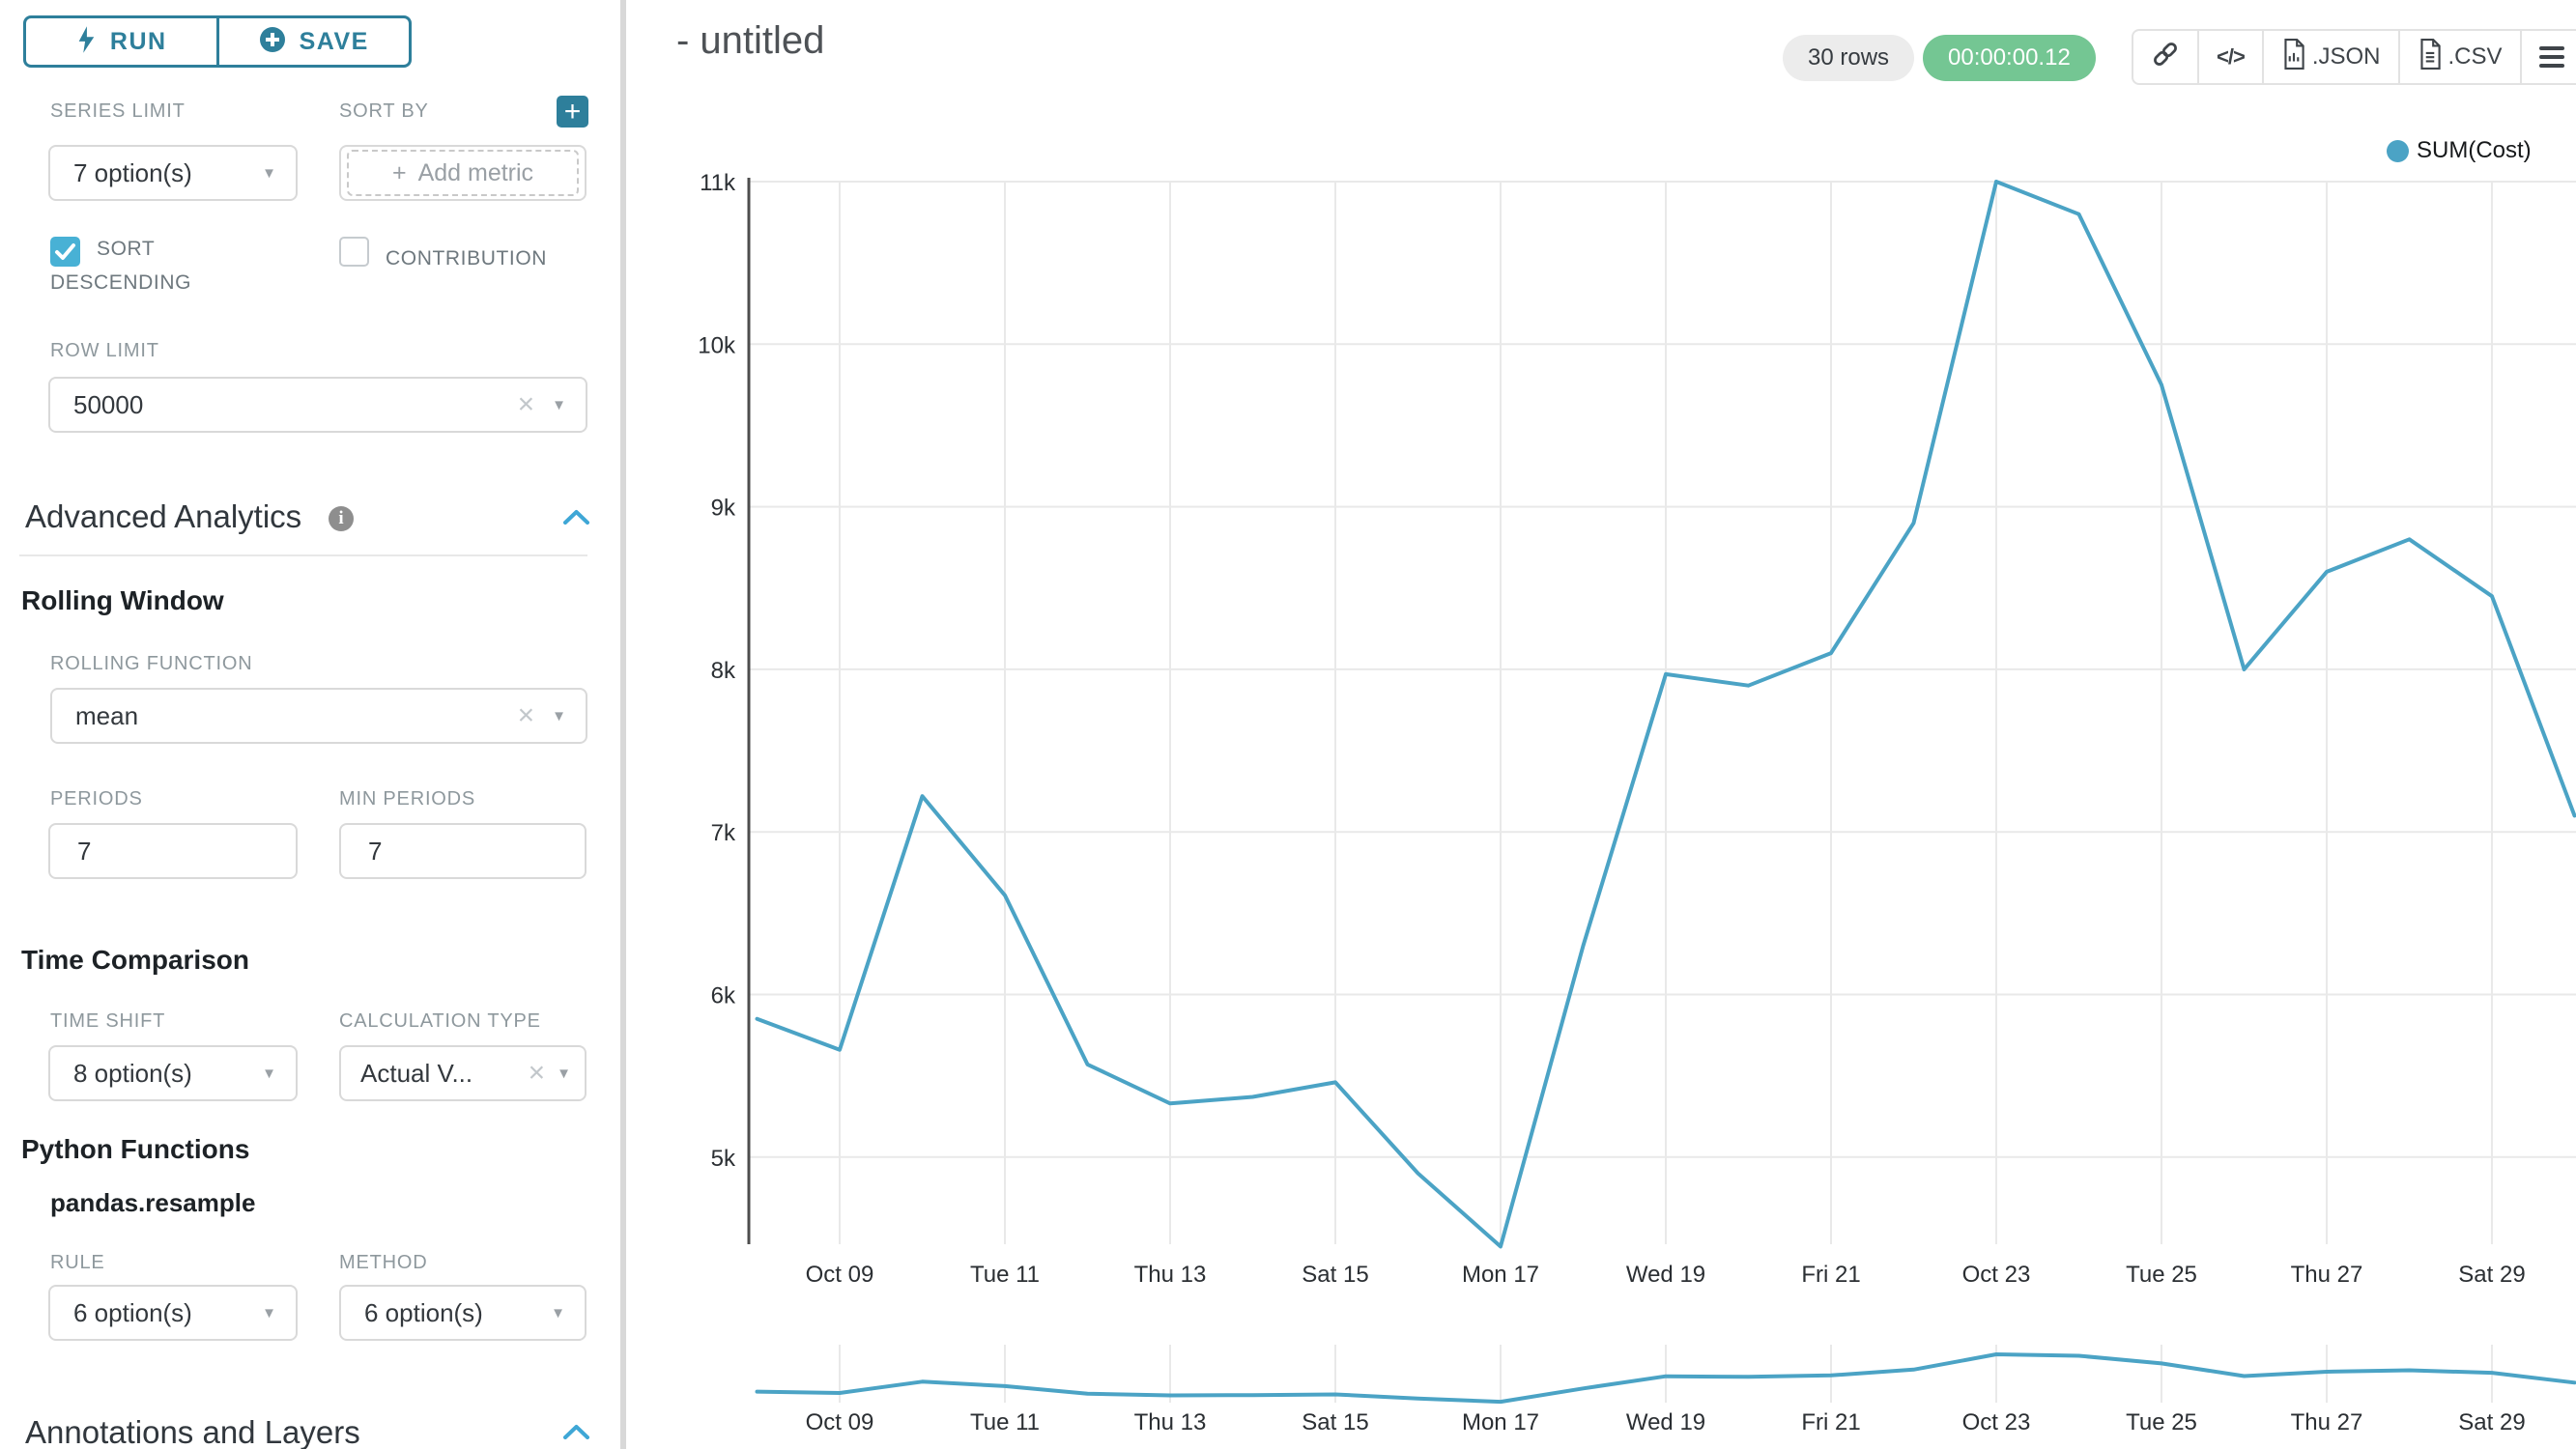  Describe the element at coordinates (138, 41) in the screenshot. I see `run-button-label: RUN` at that location.